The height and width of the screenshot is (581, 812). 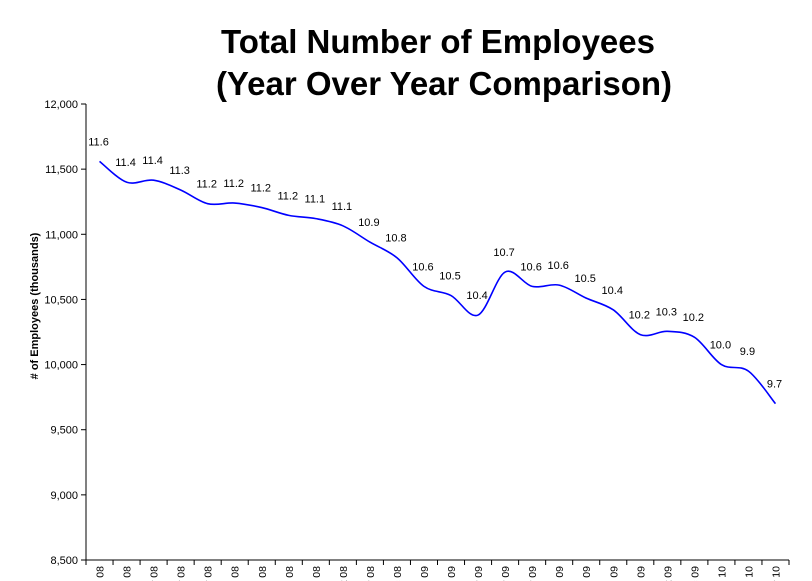 What do you see at coordinates (722, 573) in the screenshot?
I see `x-tick-label: Jan 10` at bounding box center [722, 573].